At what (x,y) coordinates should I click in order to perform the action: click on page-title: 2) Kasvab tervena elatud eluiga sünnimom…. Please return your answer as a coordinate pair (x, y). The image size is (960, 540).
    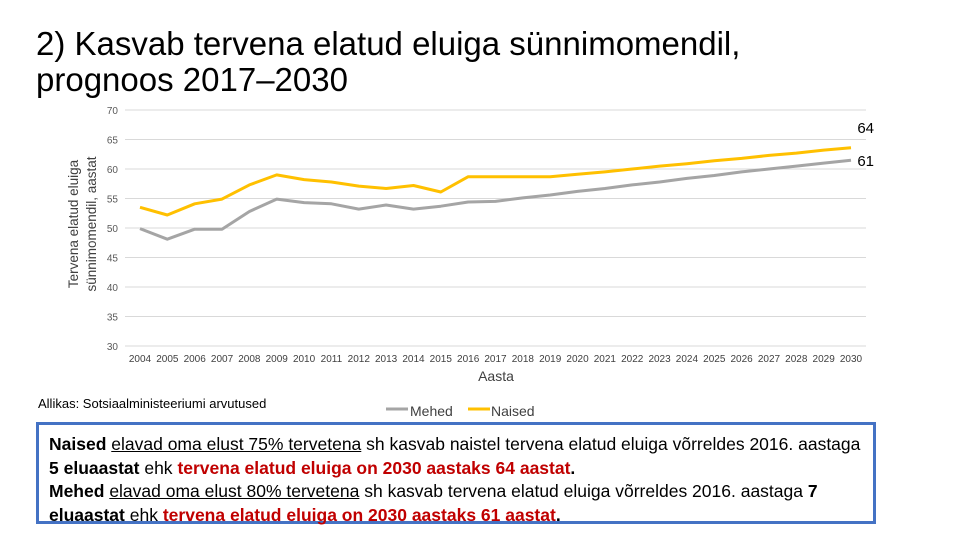
    Looking at the image, I should click on (388, 62).